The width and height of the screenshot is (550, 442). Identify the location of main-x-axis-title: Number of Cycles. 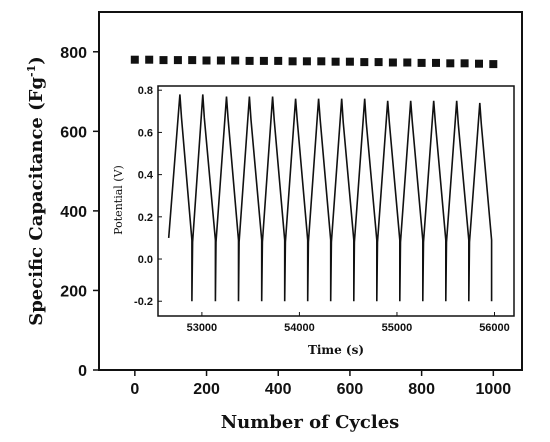
(310, 422).